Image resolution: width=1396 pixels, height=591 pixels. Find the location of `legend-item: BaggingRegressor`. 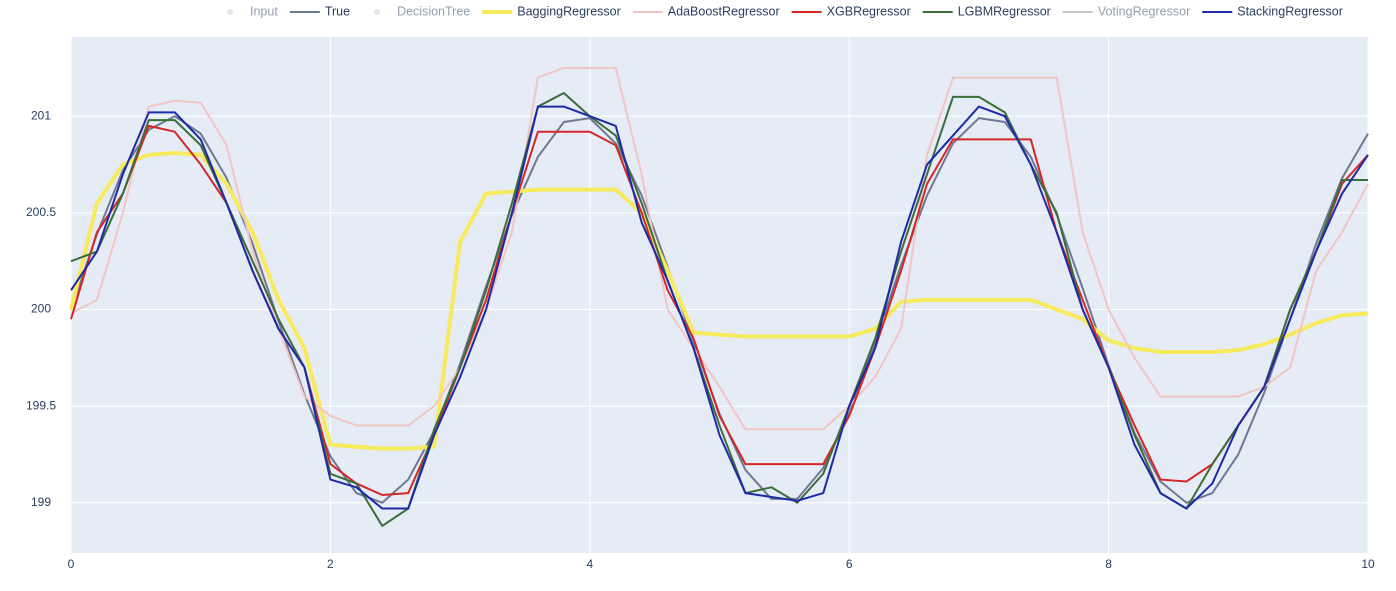

legend-item: BaggingRegressor is located at coordinates (551, 11).